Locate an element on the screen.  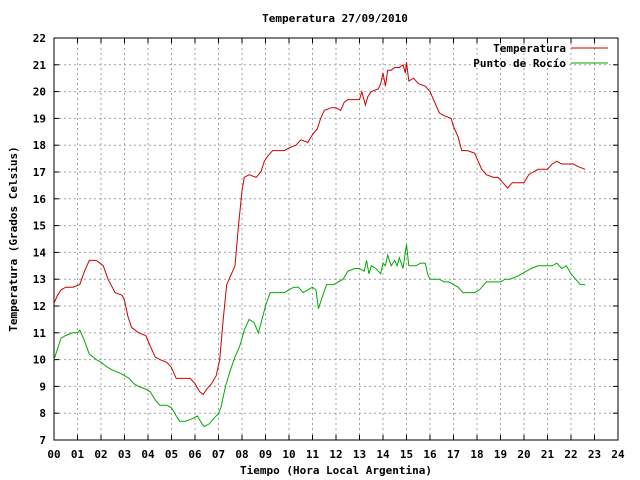
x-tick-label: 24 is located at coordinates (618, 454).